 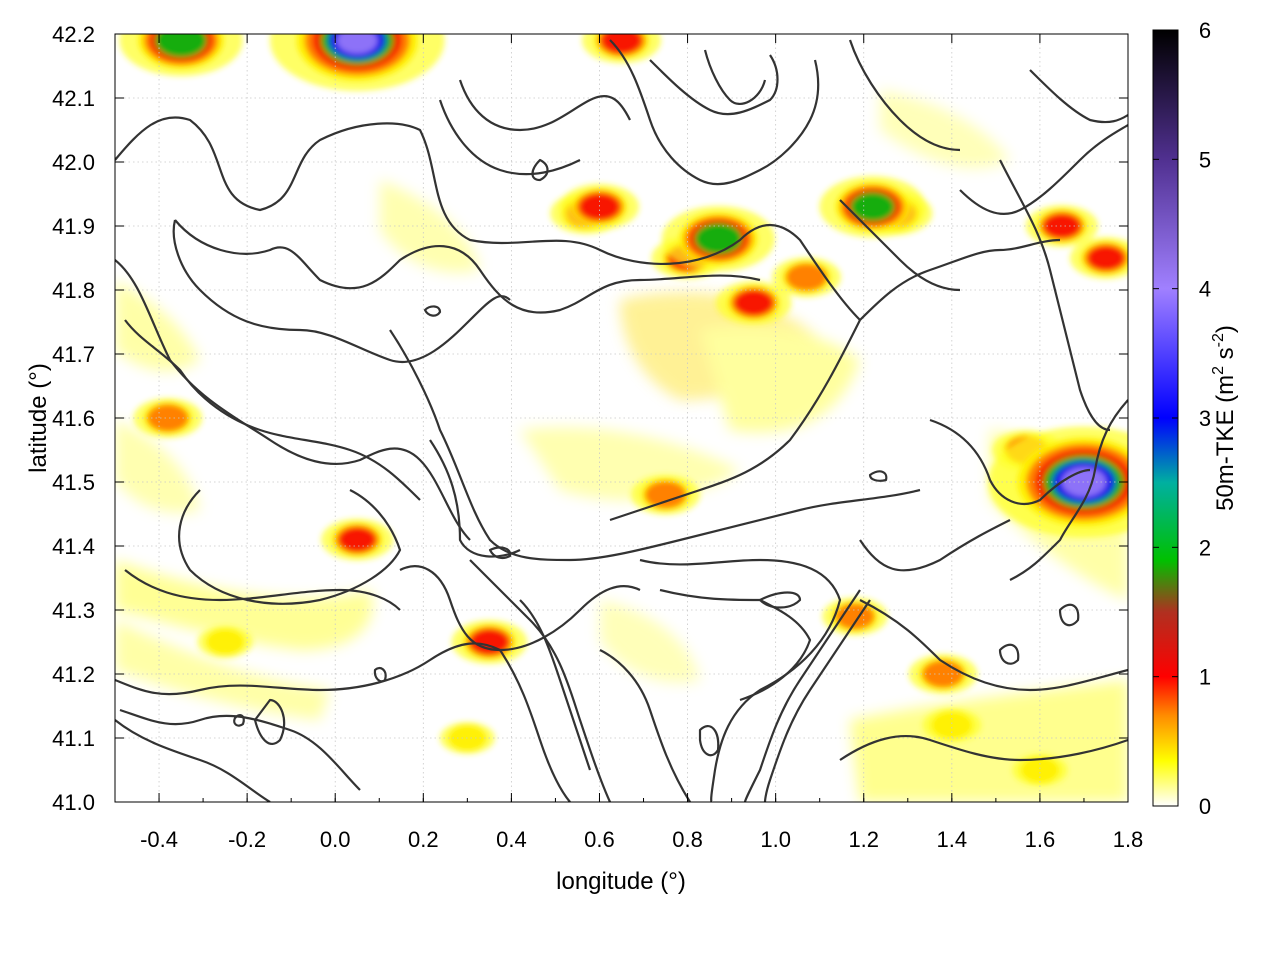 What do you see at coordinates (423, 839) in the screenshot?
I see `x-tick-label: 0.2` at bounding box center [423, 839].